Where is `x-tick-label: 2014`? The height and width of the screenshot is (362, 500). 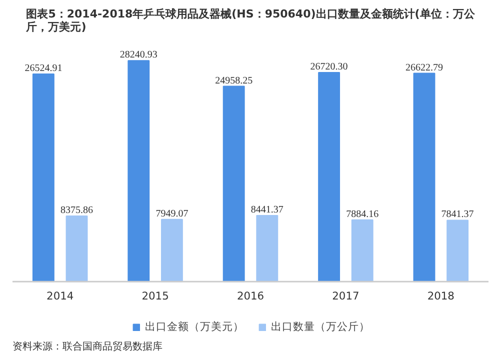
x-tick-label: 2014 is located at coordinates (60, 296).